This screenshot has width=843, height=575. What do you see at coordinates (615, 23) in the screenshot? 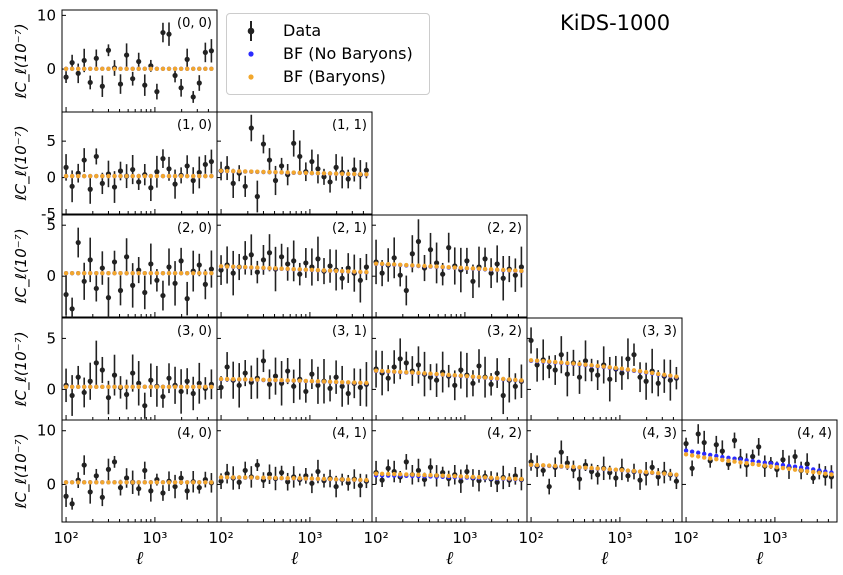
I see `figure-title: KiDS-1000` at bounding box center [615, 23].